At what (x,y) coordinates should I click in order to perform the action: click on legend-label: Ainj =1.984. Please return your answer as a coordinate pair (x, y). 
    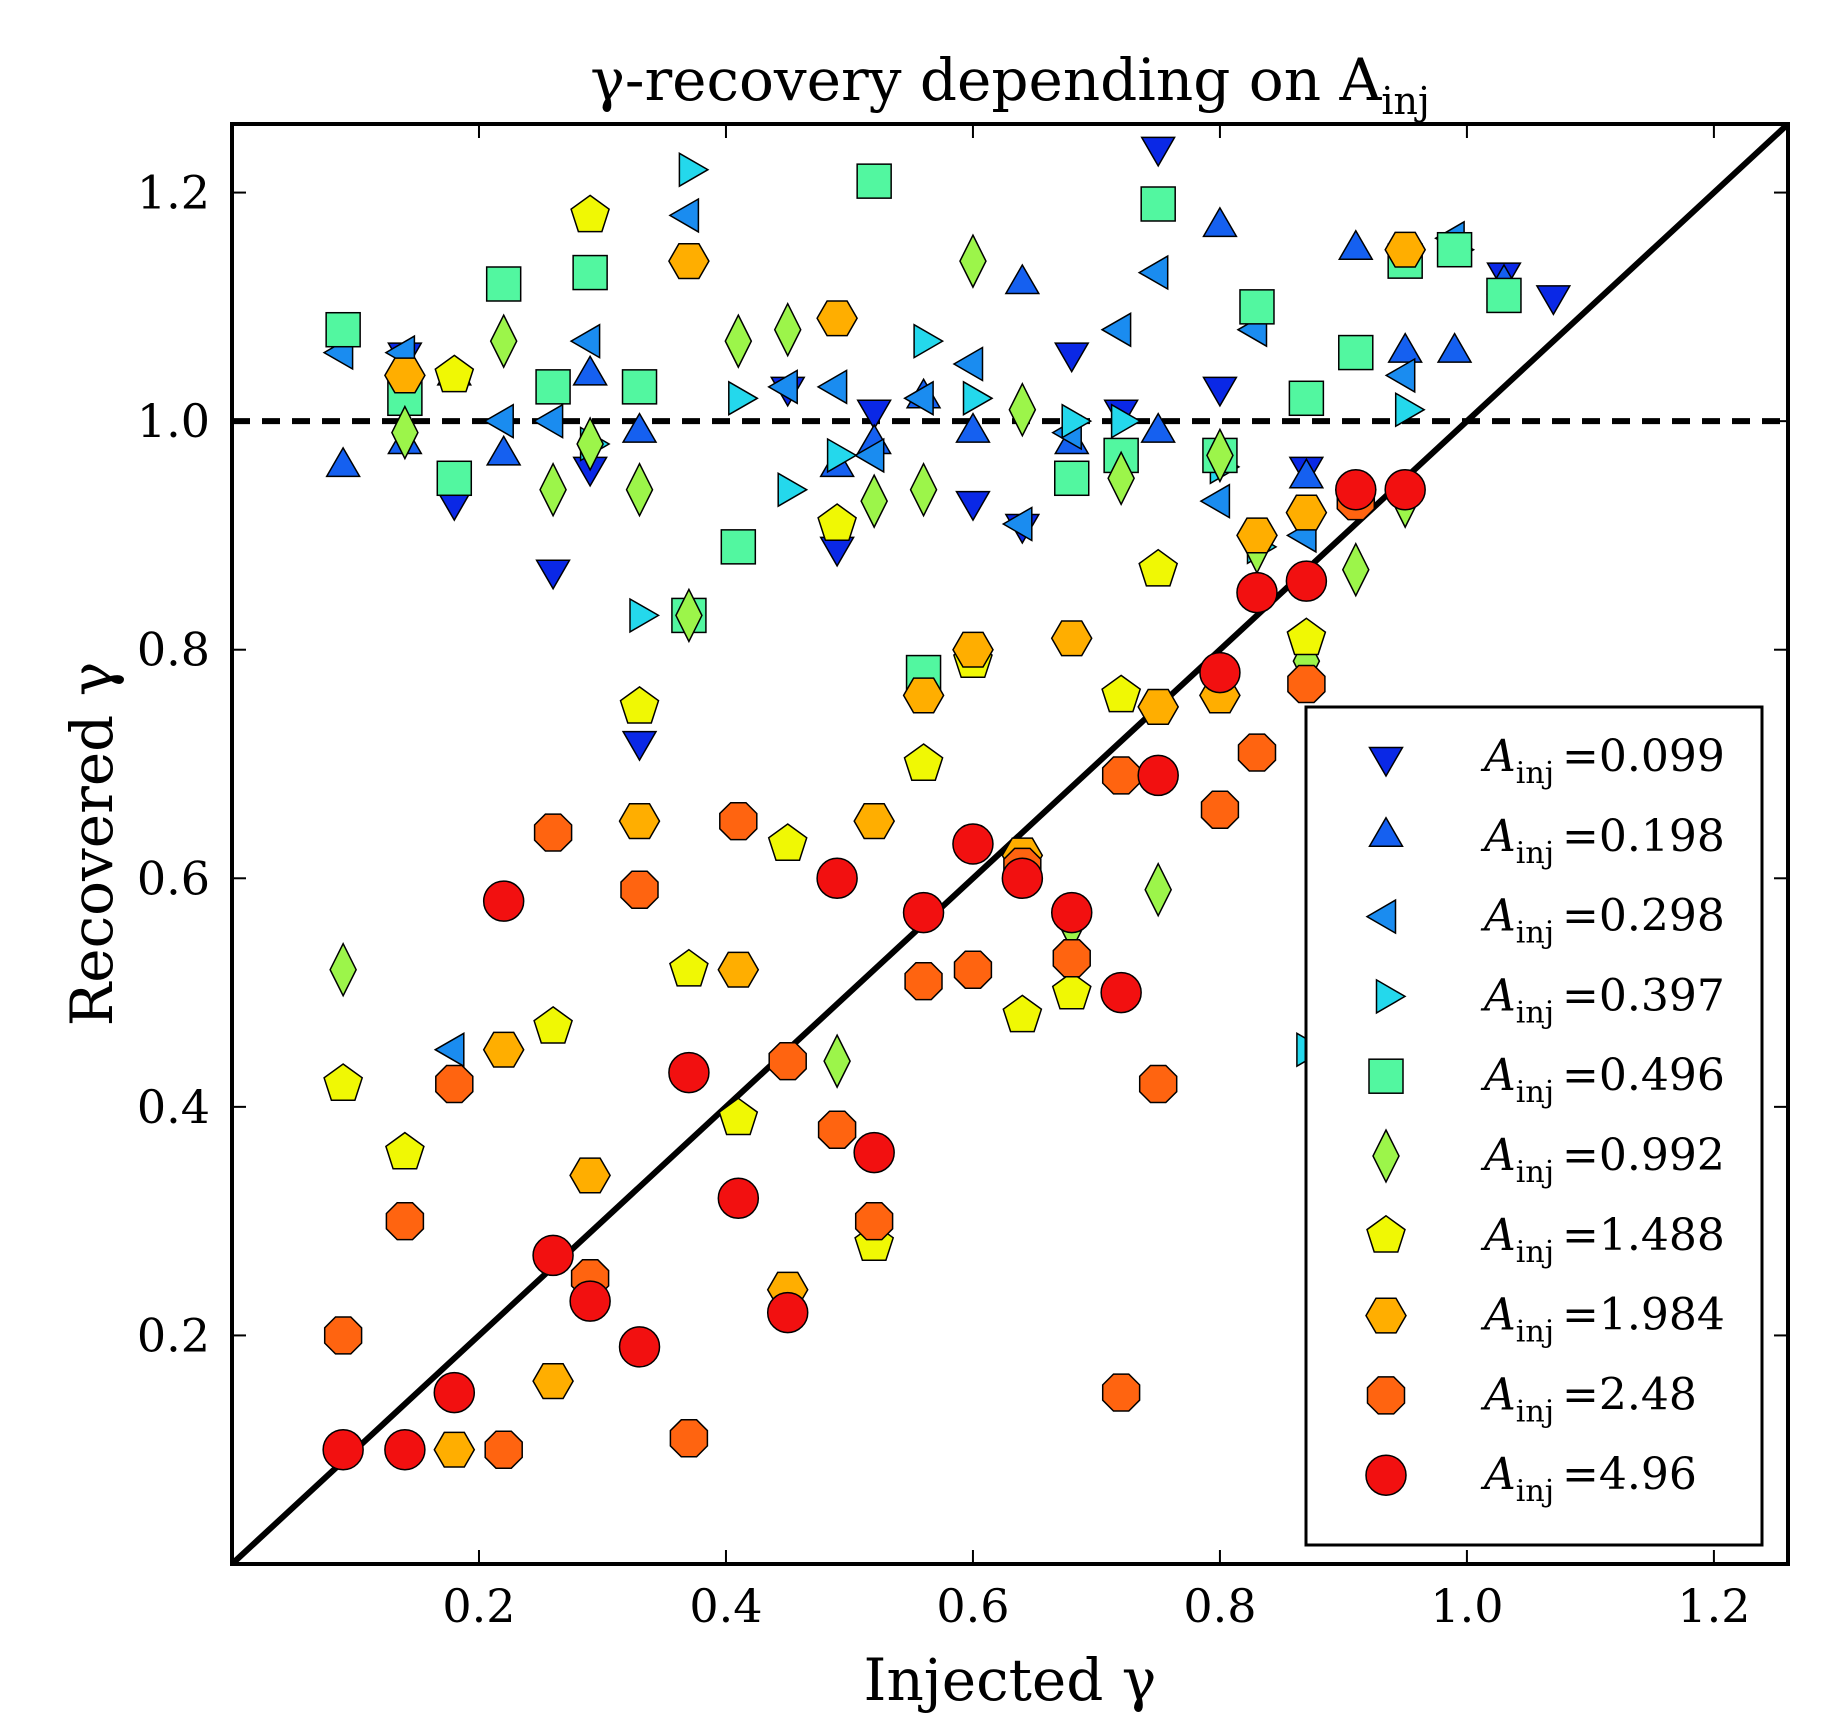
    Looking at the image, I should click on (1602, 1320).